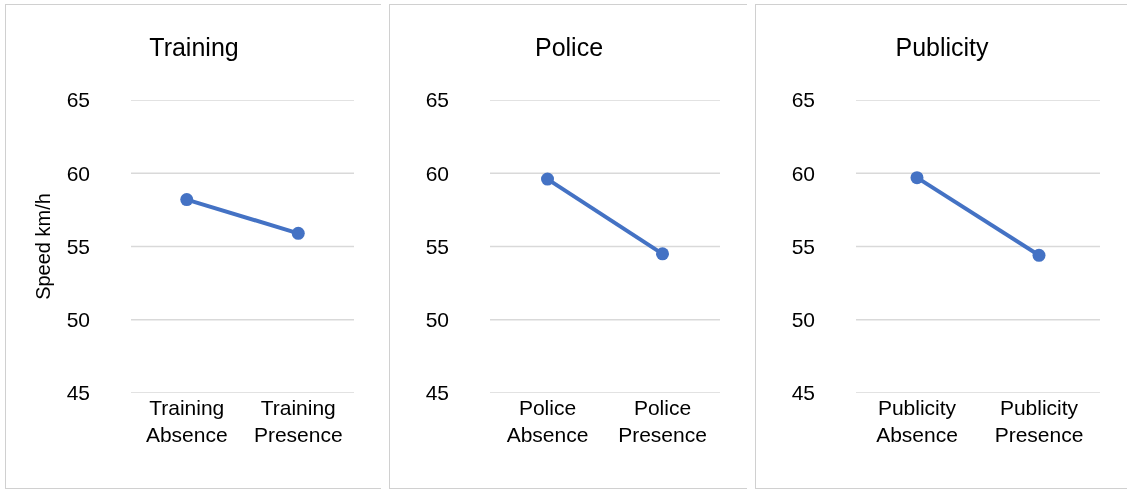 This screenshot has height=495, width=1138. I want to click on x-tick-label: Publicity Presence, so click(1039, 421).